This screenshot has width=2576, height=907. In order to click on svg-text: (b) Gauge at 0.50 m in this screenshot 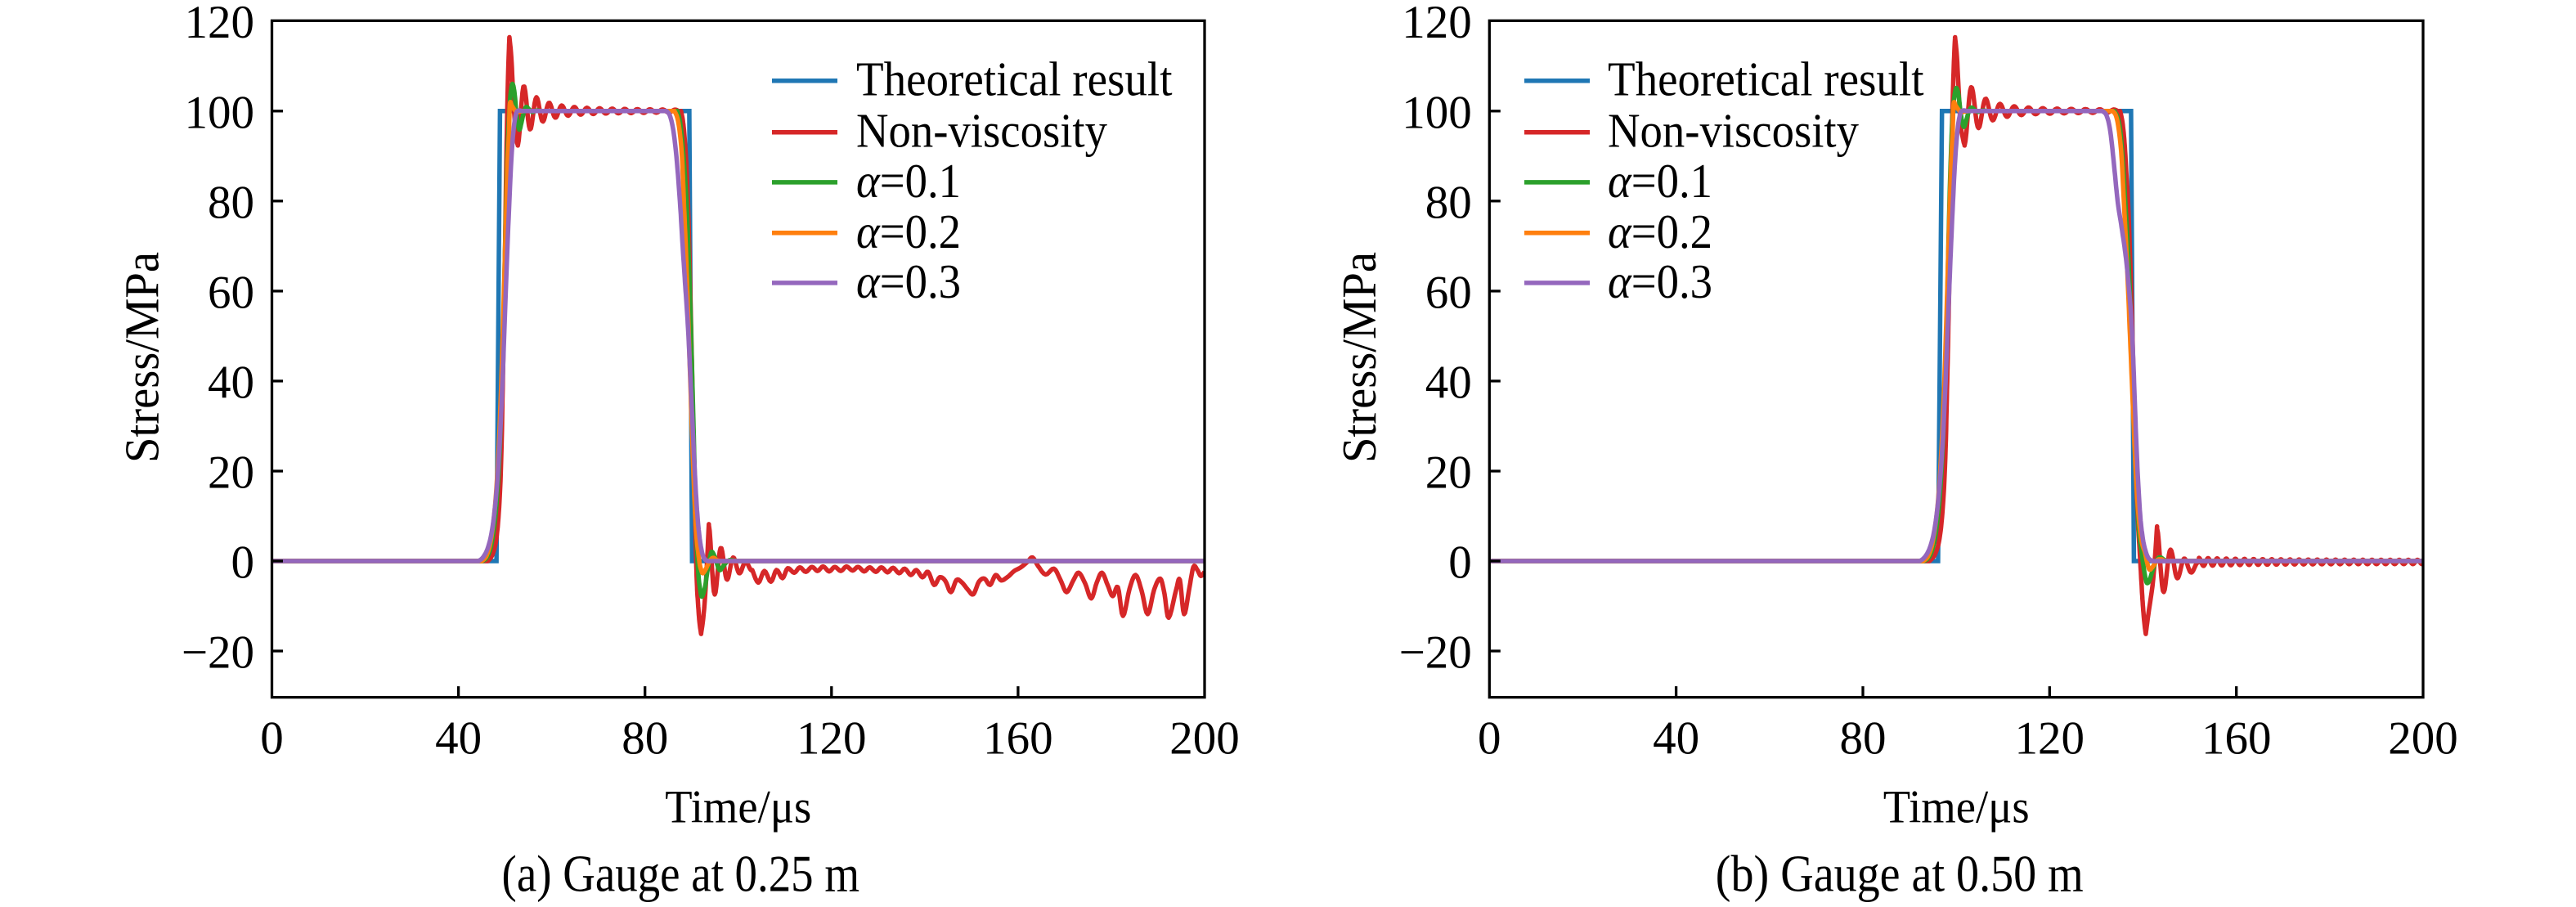, I will do `click(1900, 874)`.